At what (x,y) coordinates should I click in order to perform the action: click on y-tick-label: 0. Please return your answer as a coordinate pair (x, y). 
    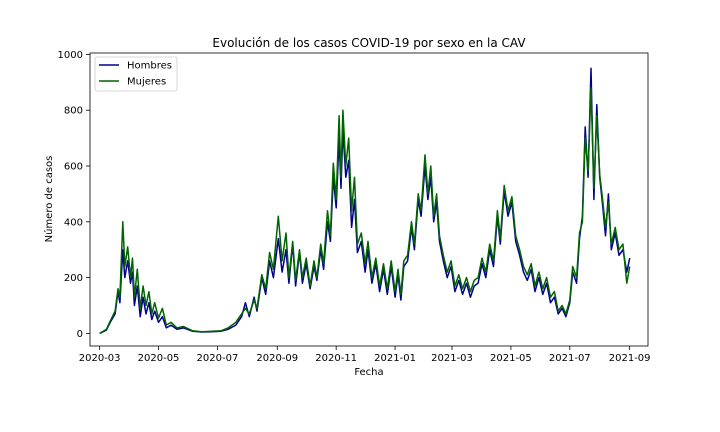
    Looking at the image, I should click on (80, 334).